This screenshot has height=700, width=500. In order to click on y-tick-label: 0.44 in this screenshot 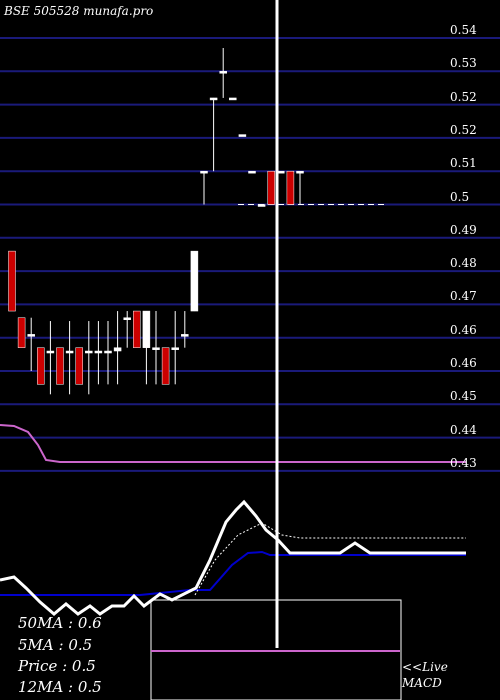, I will do `click(463, 429)`.